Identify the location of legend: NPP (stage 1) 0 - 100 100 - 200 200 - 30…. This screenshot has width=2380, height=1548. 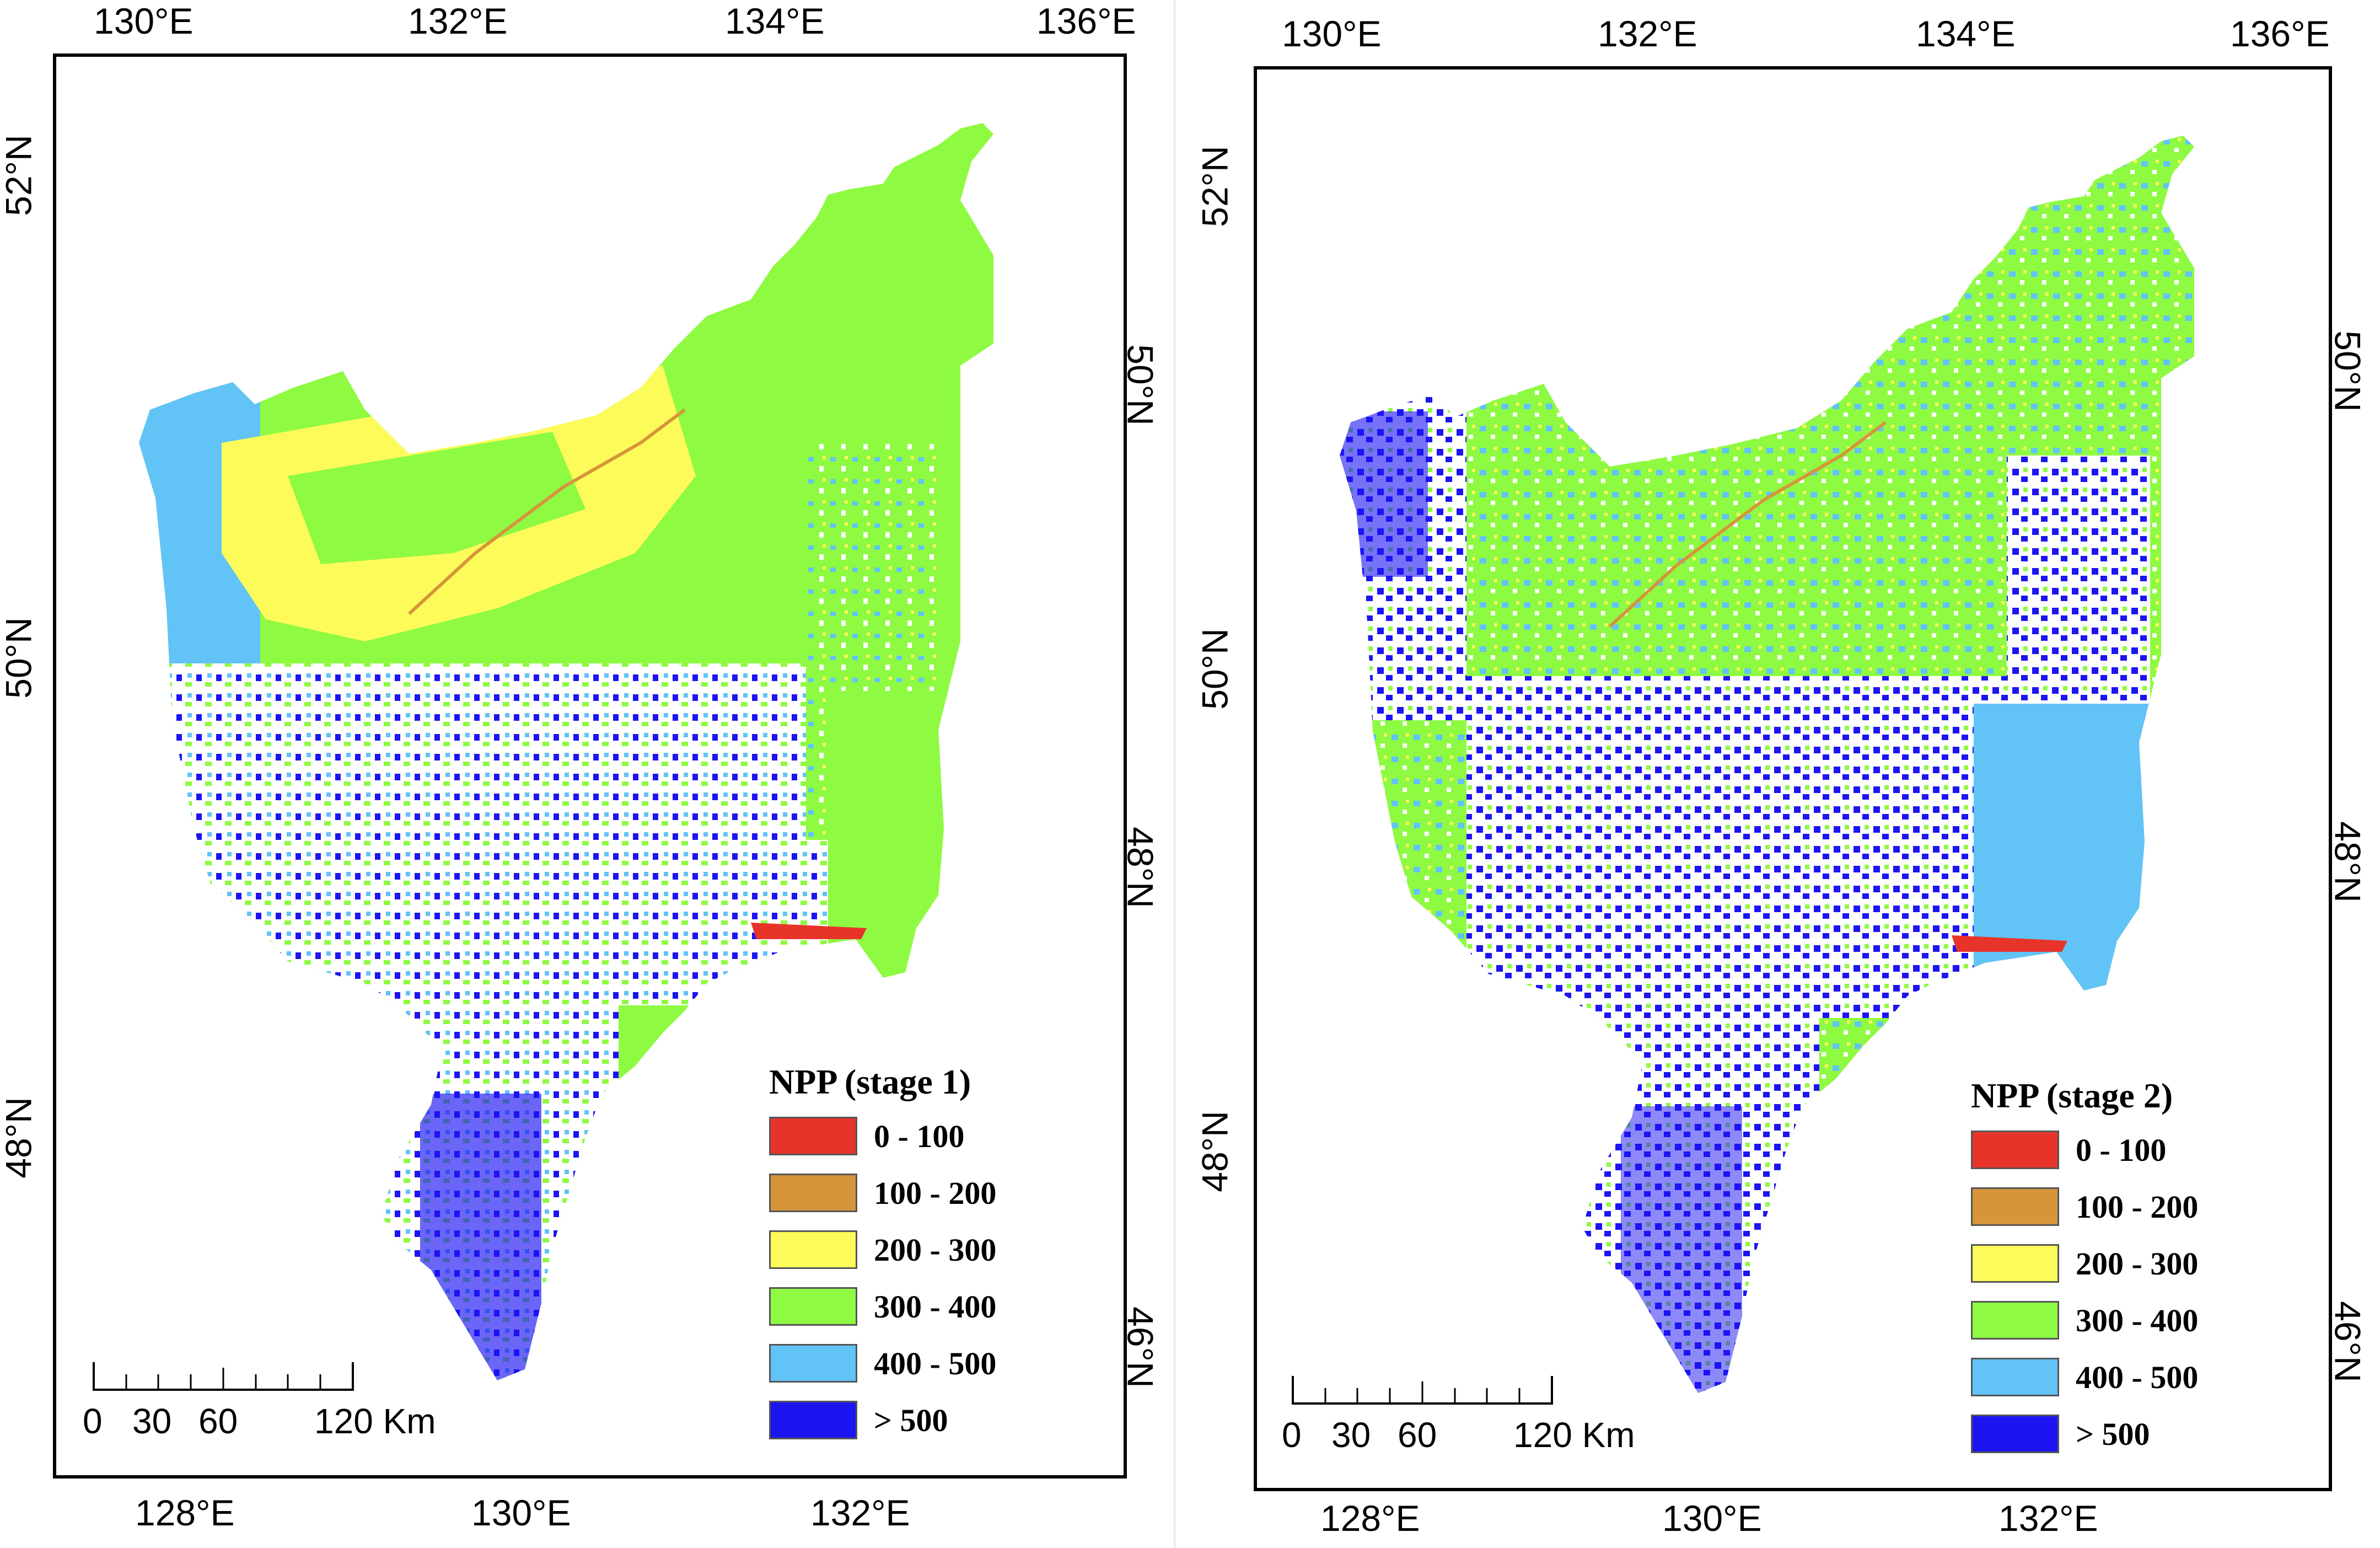
(940, 1250).